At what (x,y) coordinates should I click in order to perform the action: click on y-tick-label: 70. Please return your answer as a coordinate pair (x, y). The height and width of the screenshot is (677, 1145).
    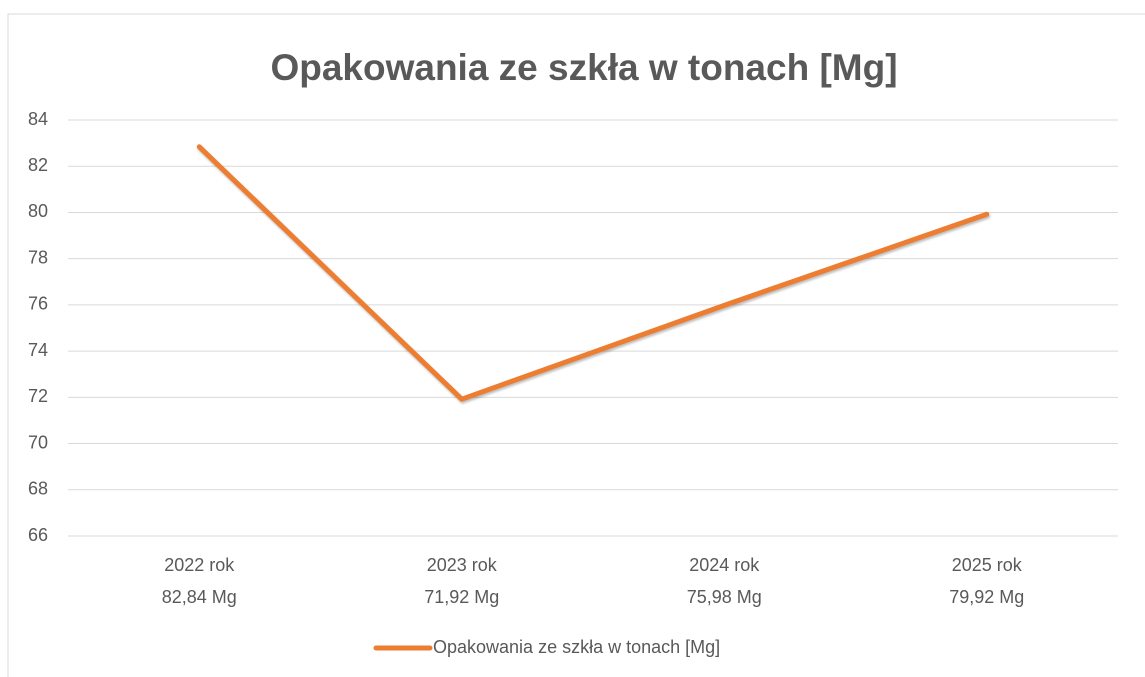
    Looking at the image, I should click on (38, 442).